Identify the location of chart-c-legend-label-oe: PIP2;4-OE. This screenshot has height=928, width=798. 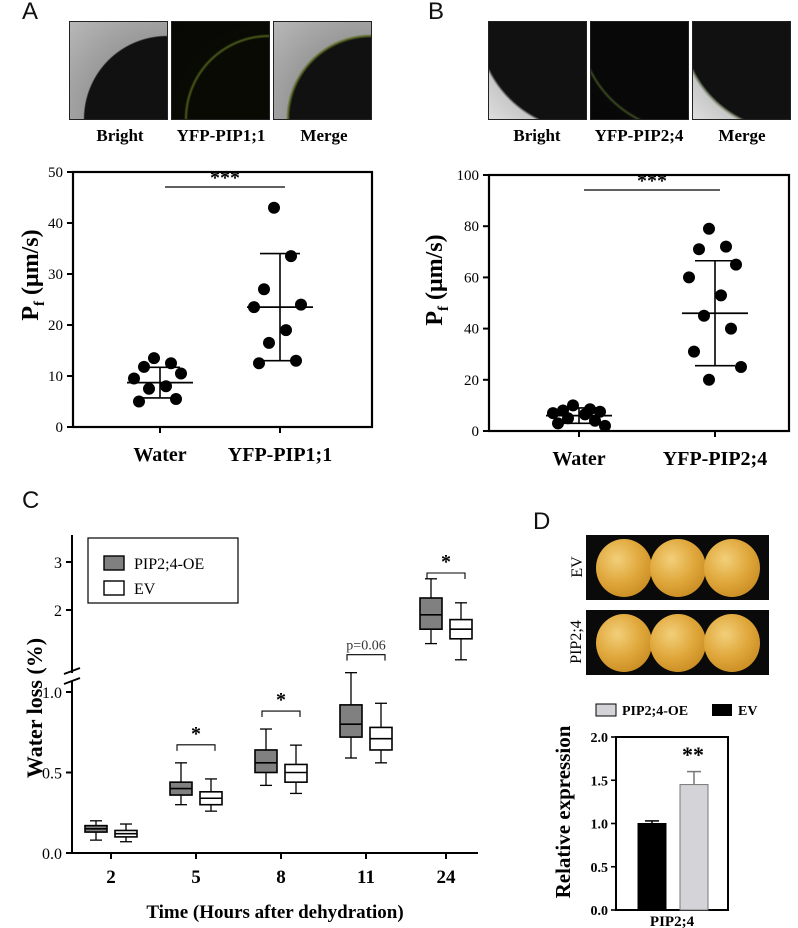
(169, 564).